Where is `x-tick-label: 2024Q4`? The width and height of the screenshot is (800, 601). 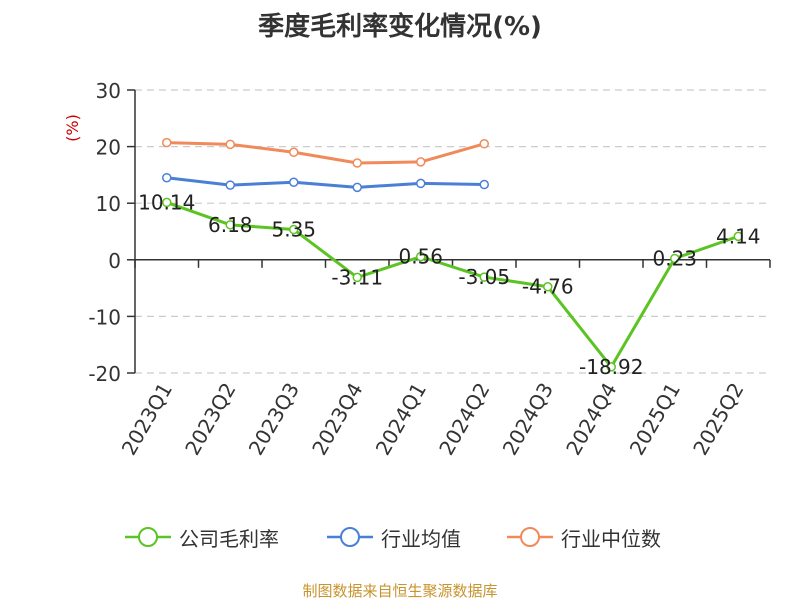
x-tick-label: 2024Q4 is located at coordinates (591, 419).